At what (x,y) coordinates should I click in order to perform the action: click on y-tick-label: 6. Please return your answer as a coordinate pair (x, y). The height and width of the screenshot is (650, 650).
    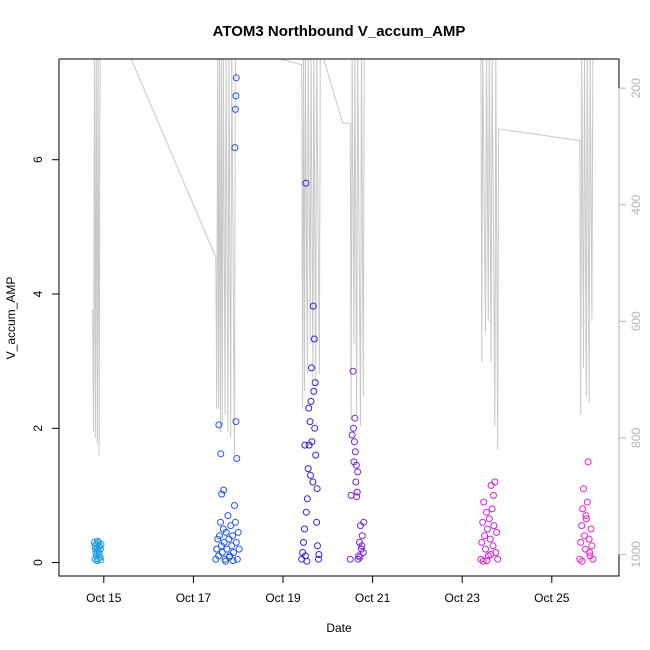
    Looking at the image, I should click on (38, 159).